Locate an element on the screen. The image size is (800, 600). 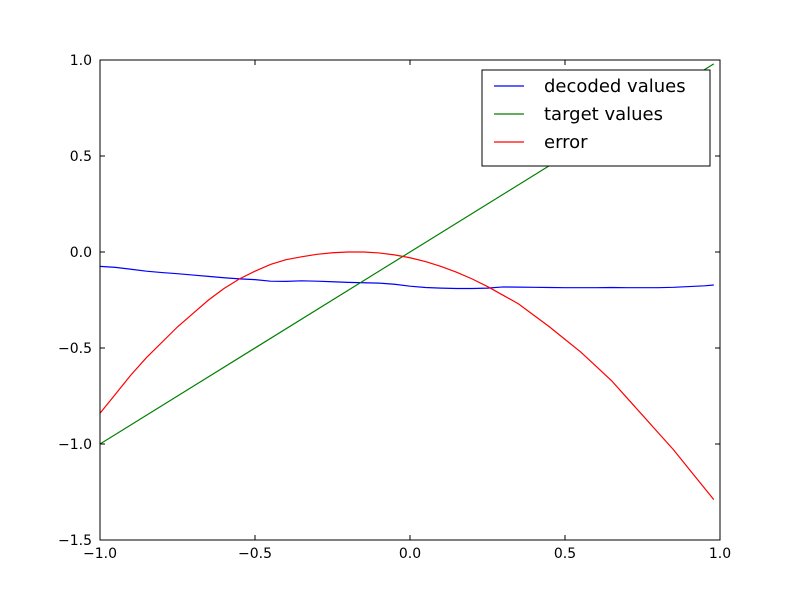
y-tick-label: 0.5 is located at coordinates (81, 157).